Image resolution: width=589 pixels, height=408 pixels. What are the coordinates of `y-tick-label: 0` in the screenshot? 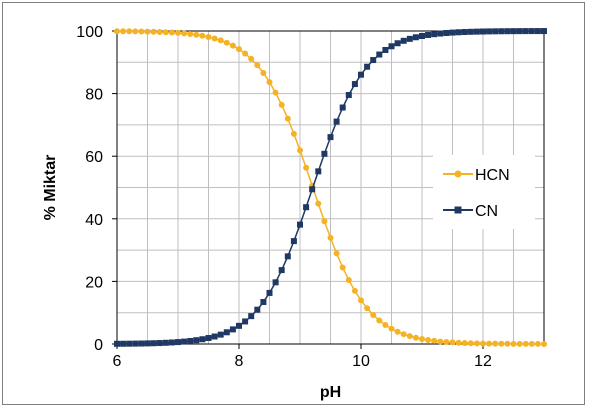 It's located at (98, 345).